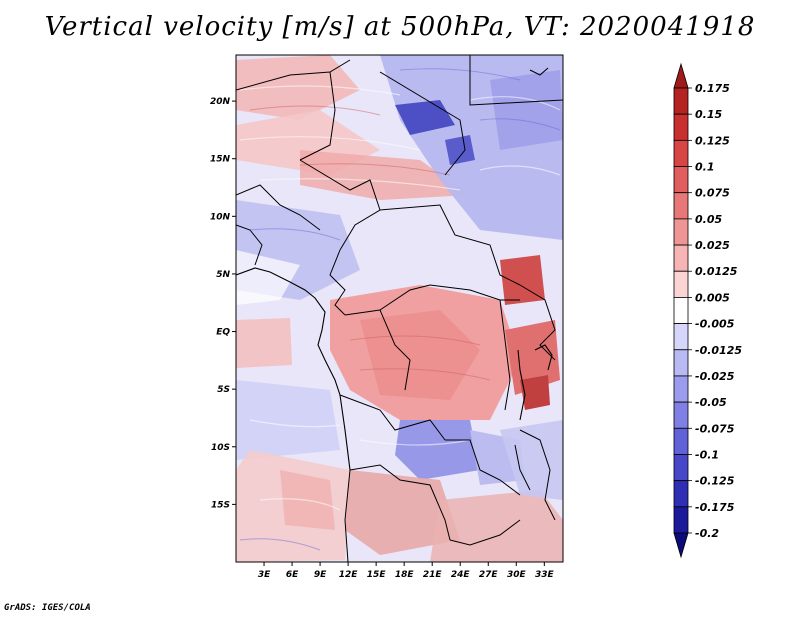 The height and width of the screenshot is (618, 800). I want to click on lon-tick-label: 21E, so click(433, 575).